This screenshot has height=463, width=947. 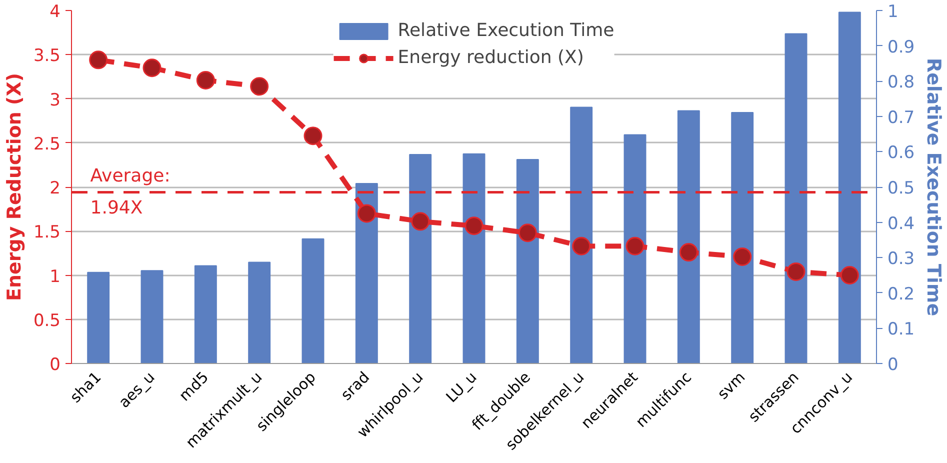 What do you see at coordinates (47, 144) in the screenshot?
I see `y-tick-label: 2.5` at bounding box center [47, 144].